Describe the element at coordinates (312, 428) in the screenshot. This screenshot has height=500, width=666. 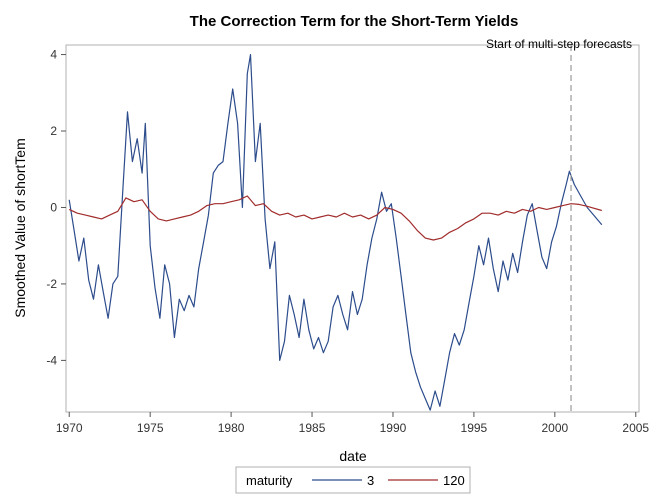
I see `x-tick-label: 1985` at that location.